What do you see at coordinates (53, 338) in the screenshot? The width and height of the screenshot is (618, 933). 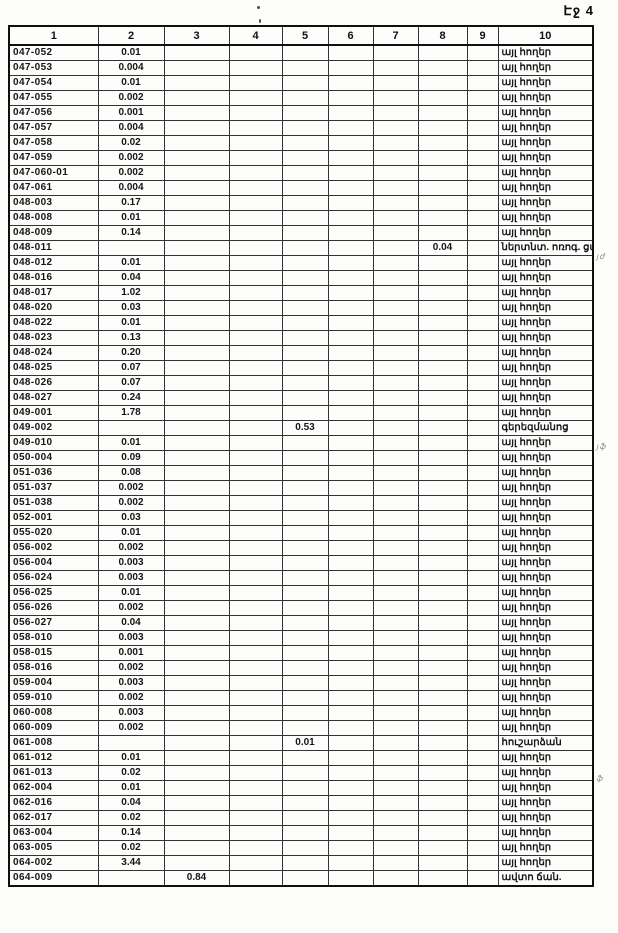 I see `parcel-code-cell: 048-023` at bounding box center [53, 338].